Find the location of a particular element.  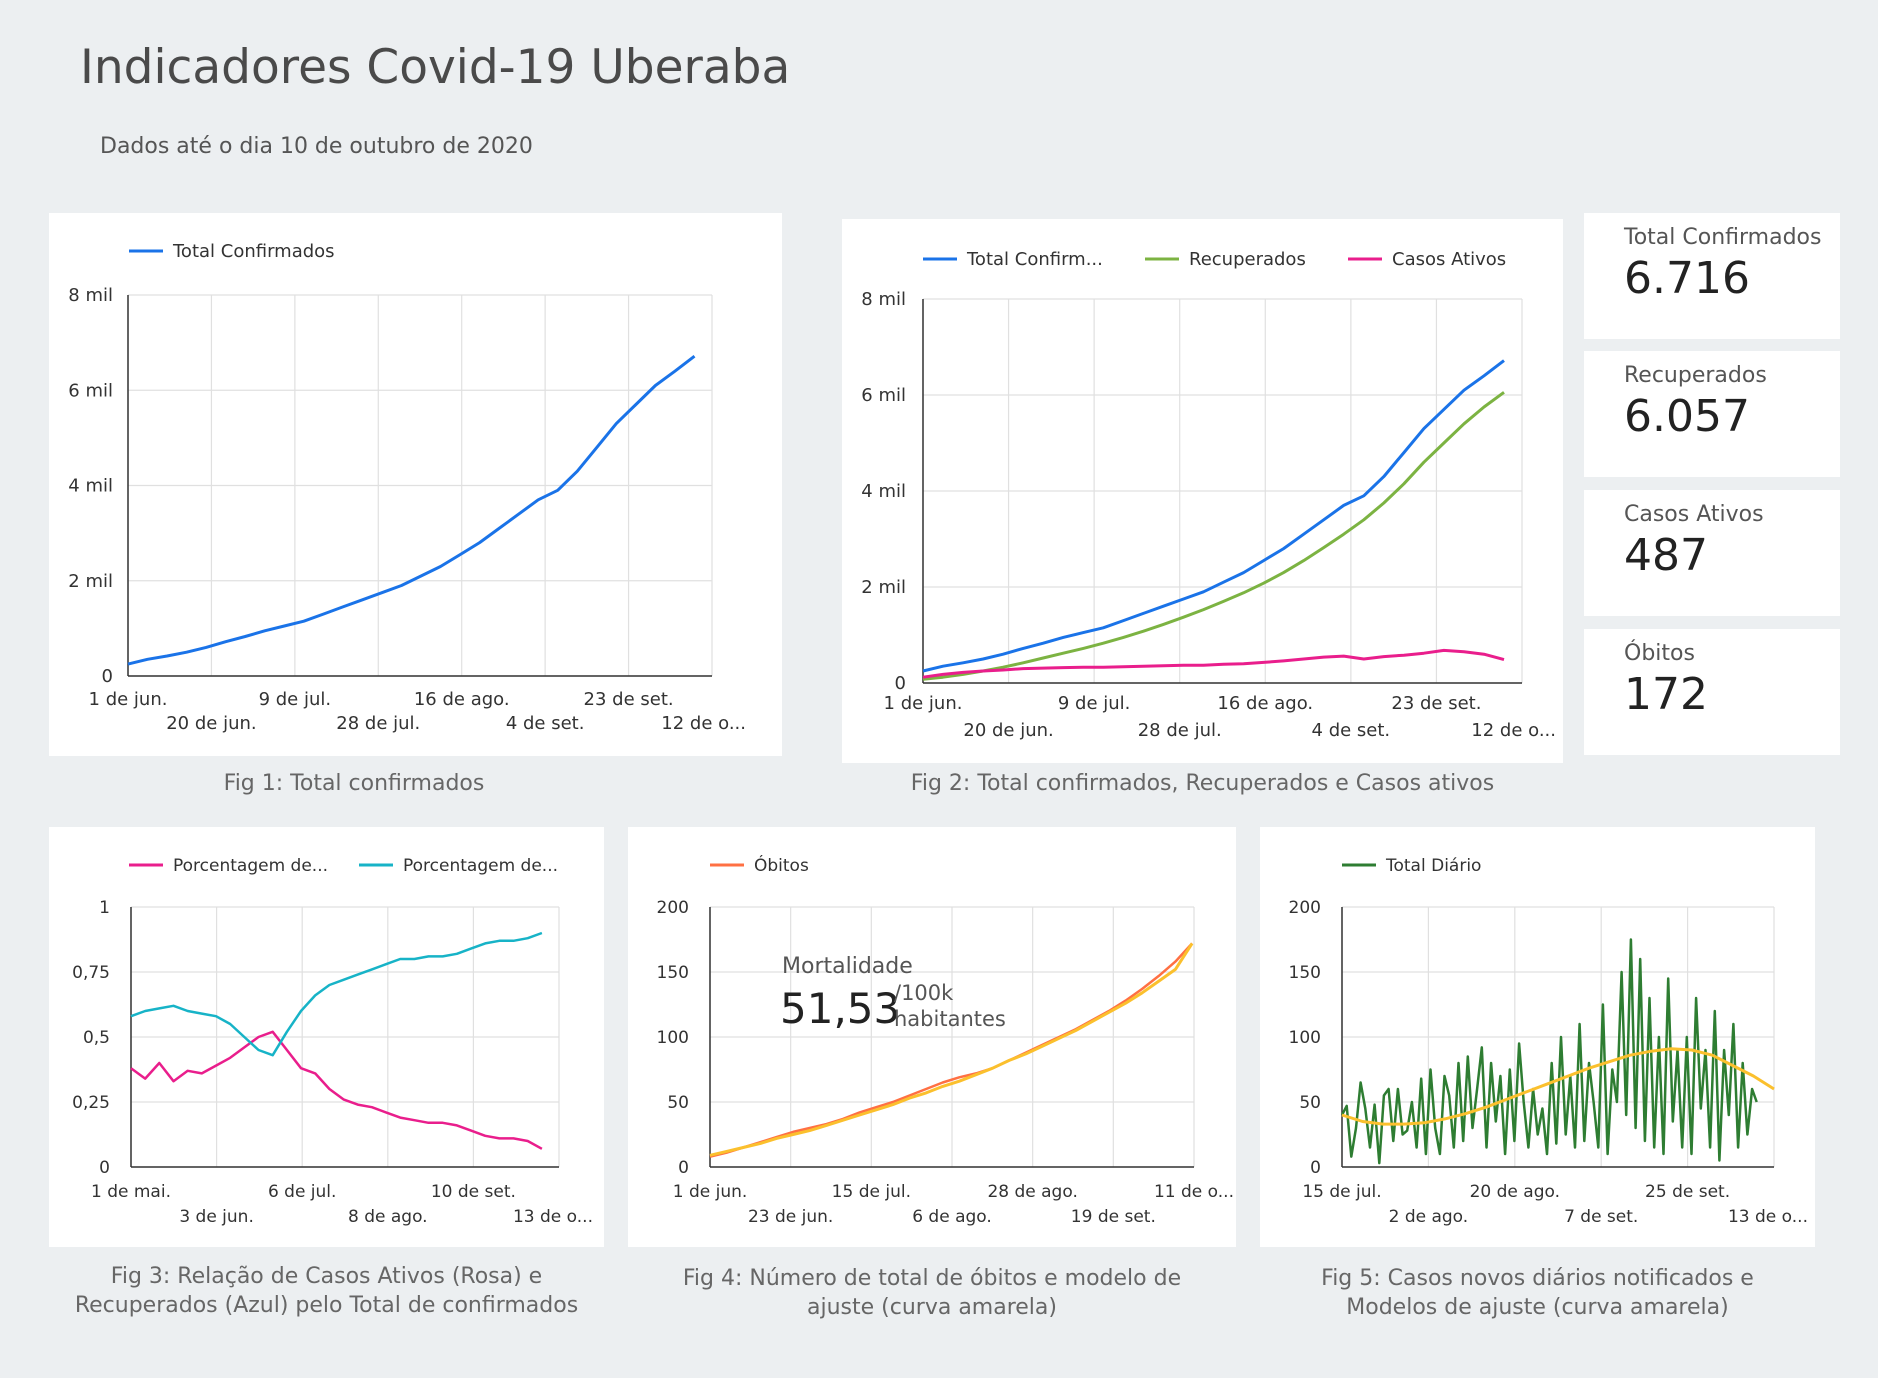

x-tick-label: 25 de set. is located at coordinates (1687, 1192).